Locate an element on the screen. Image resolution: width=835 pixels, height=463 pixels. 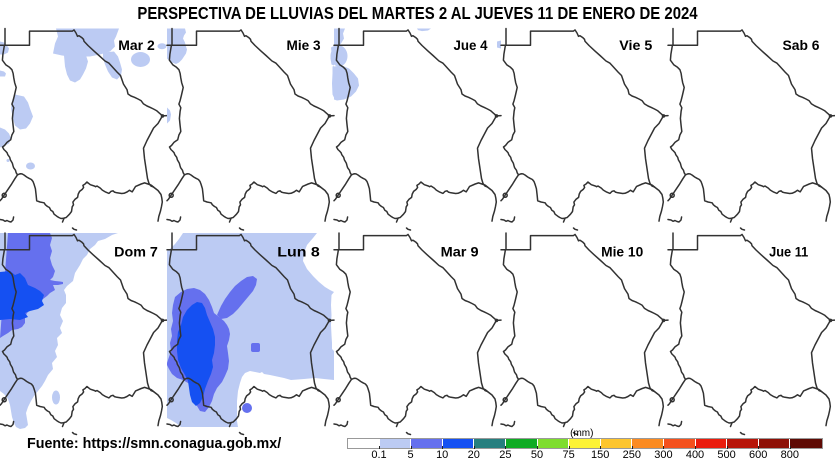
svg-text: Jue 11 is located at coordinates (788, 252).